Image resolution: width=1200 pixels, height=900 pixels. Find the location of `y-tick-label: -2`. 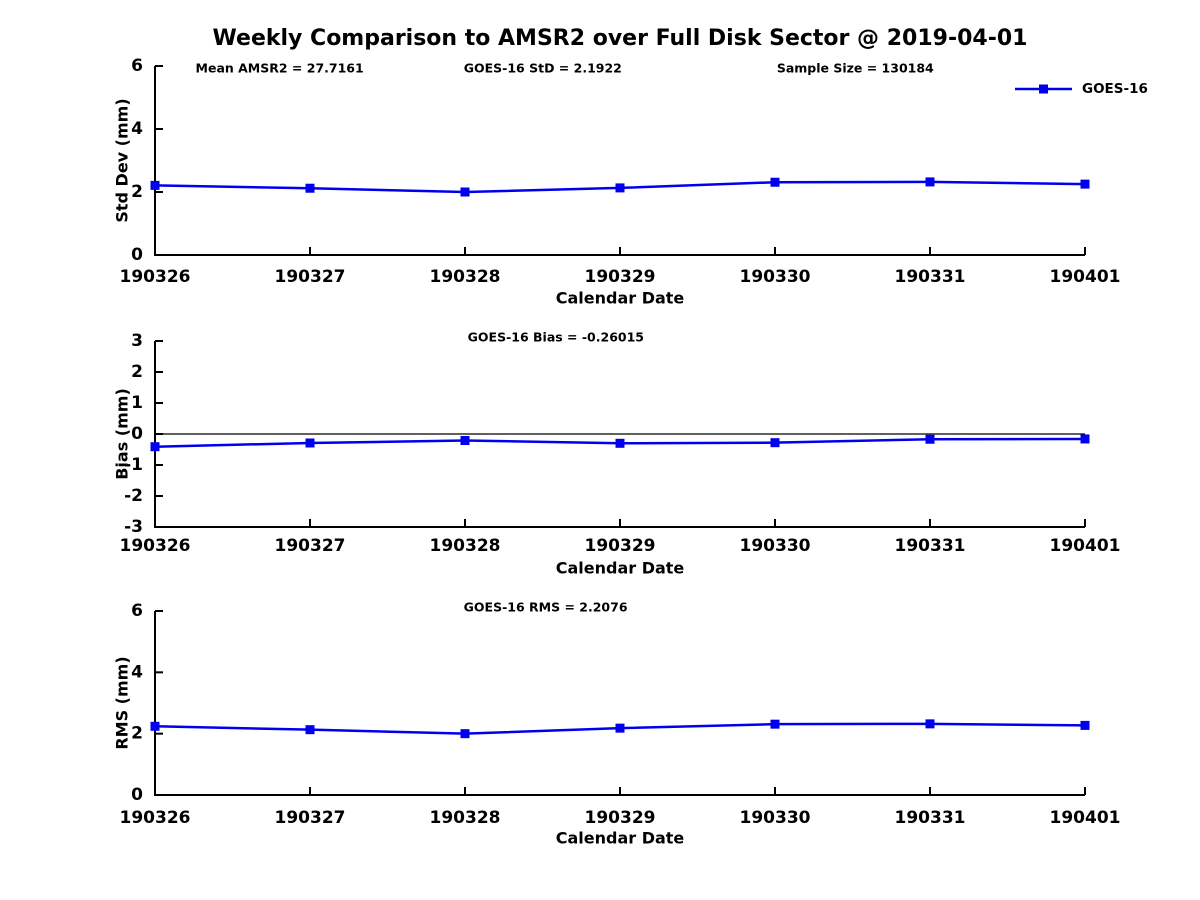

y-tick-label: -2 is located at coordinates (133, 496).